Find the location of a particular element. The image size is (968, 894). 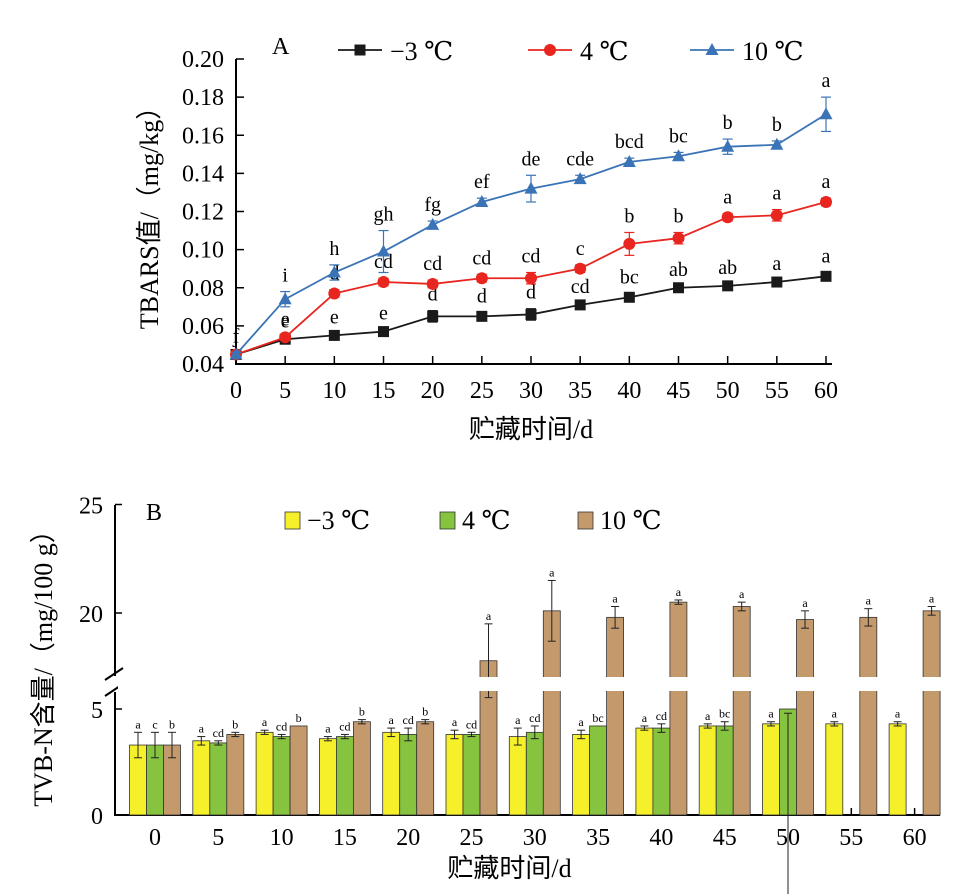

axis-break-mark is located at coordinates (114, 674).